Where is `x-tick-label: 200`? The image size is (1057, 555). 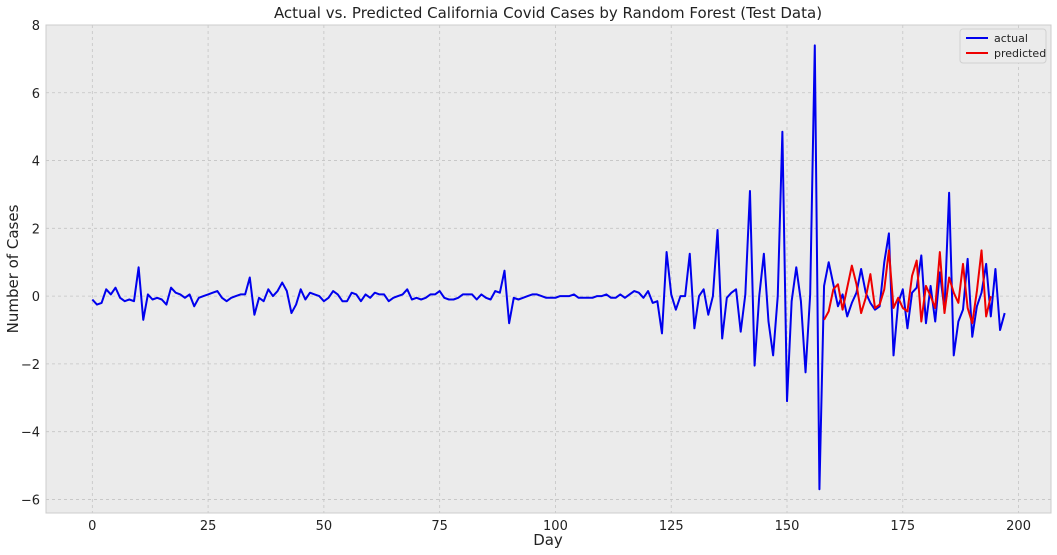 x-tick-label: 200 is located at coordinates (1018, 526).